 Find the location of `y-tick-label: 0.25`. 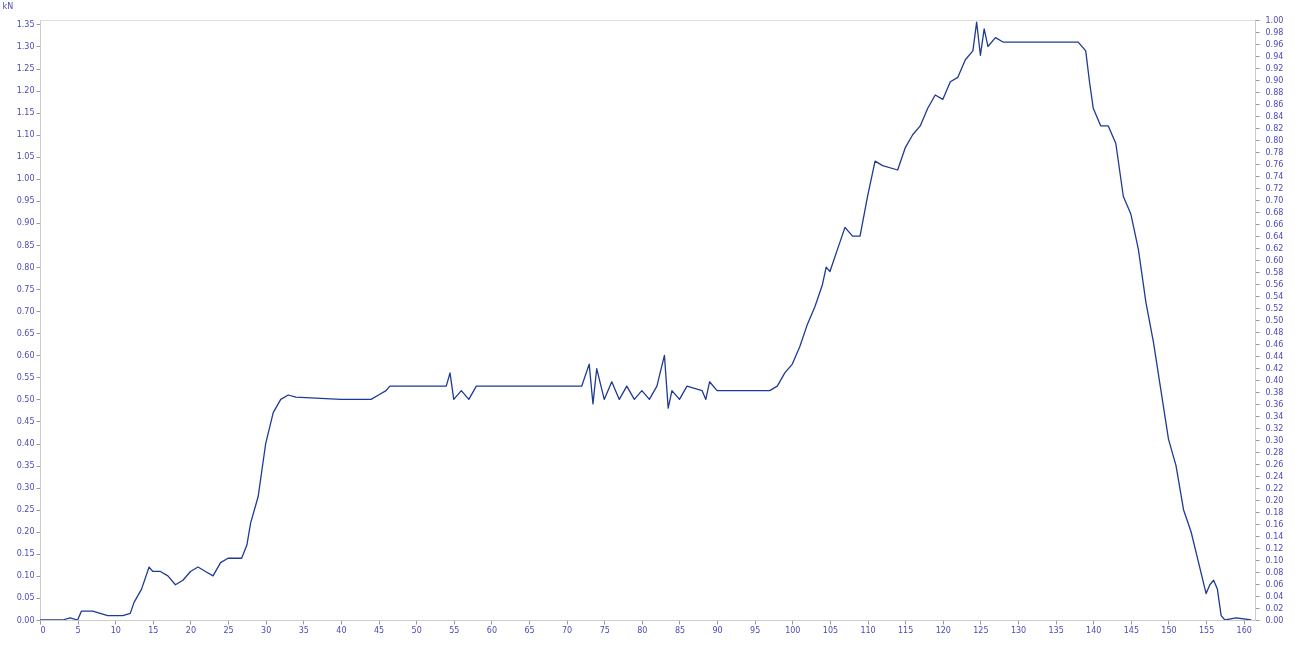

y-tick-label: 0.25 is located at coordinates (25, 510).